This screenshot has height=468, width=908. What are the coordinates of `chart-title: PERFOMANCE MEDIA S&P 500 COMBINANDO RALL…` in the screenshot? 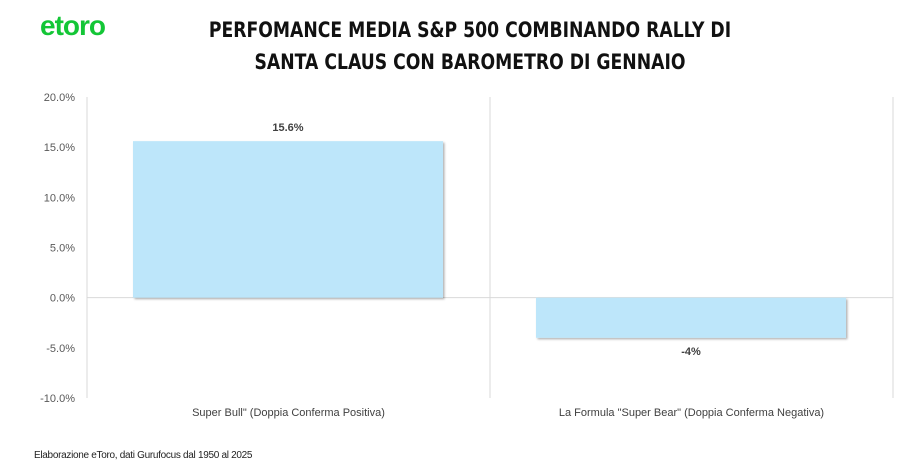 It's located at (470, 46).